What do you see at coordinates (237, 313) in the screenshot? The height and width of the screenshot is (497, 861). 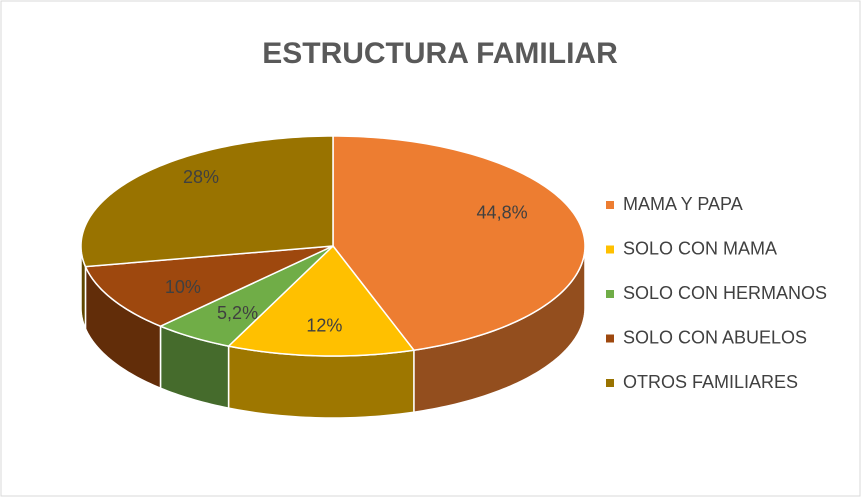 I see `data-label: 5,2%` at bounding box center [237, 313].